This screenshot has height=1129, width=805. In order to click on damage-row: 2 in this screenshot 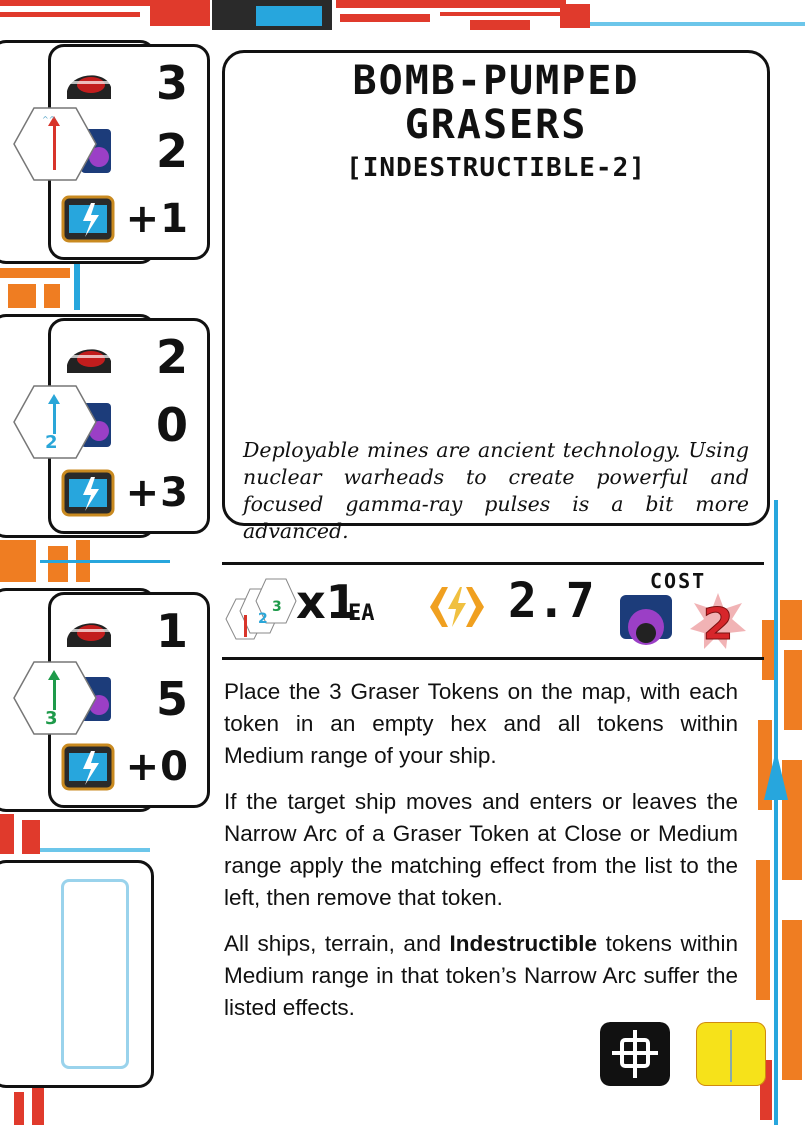, I will do `click(126, 357)`.